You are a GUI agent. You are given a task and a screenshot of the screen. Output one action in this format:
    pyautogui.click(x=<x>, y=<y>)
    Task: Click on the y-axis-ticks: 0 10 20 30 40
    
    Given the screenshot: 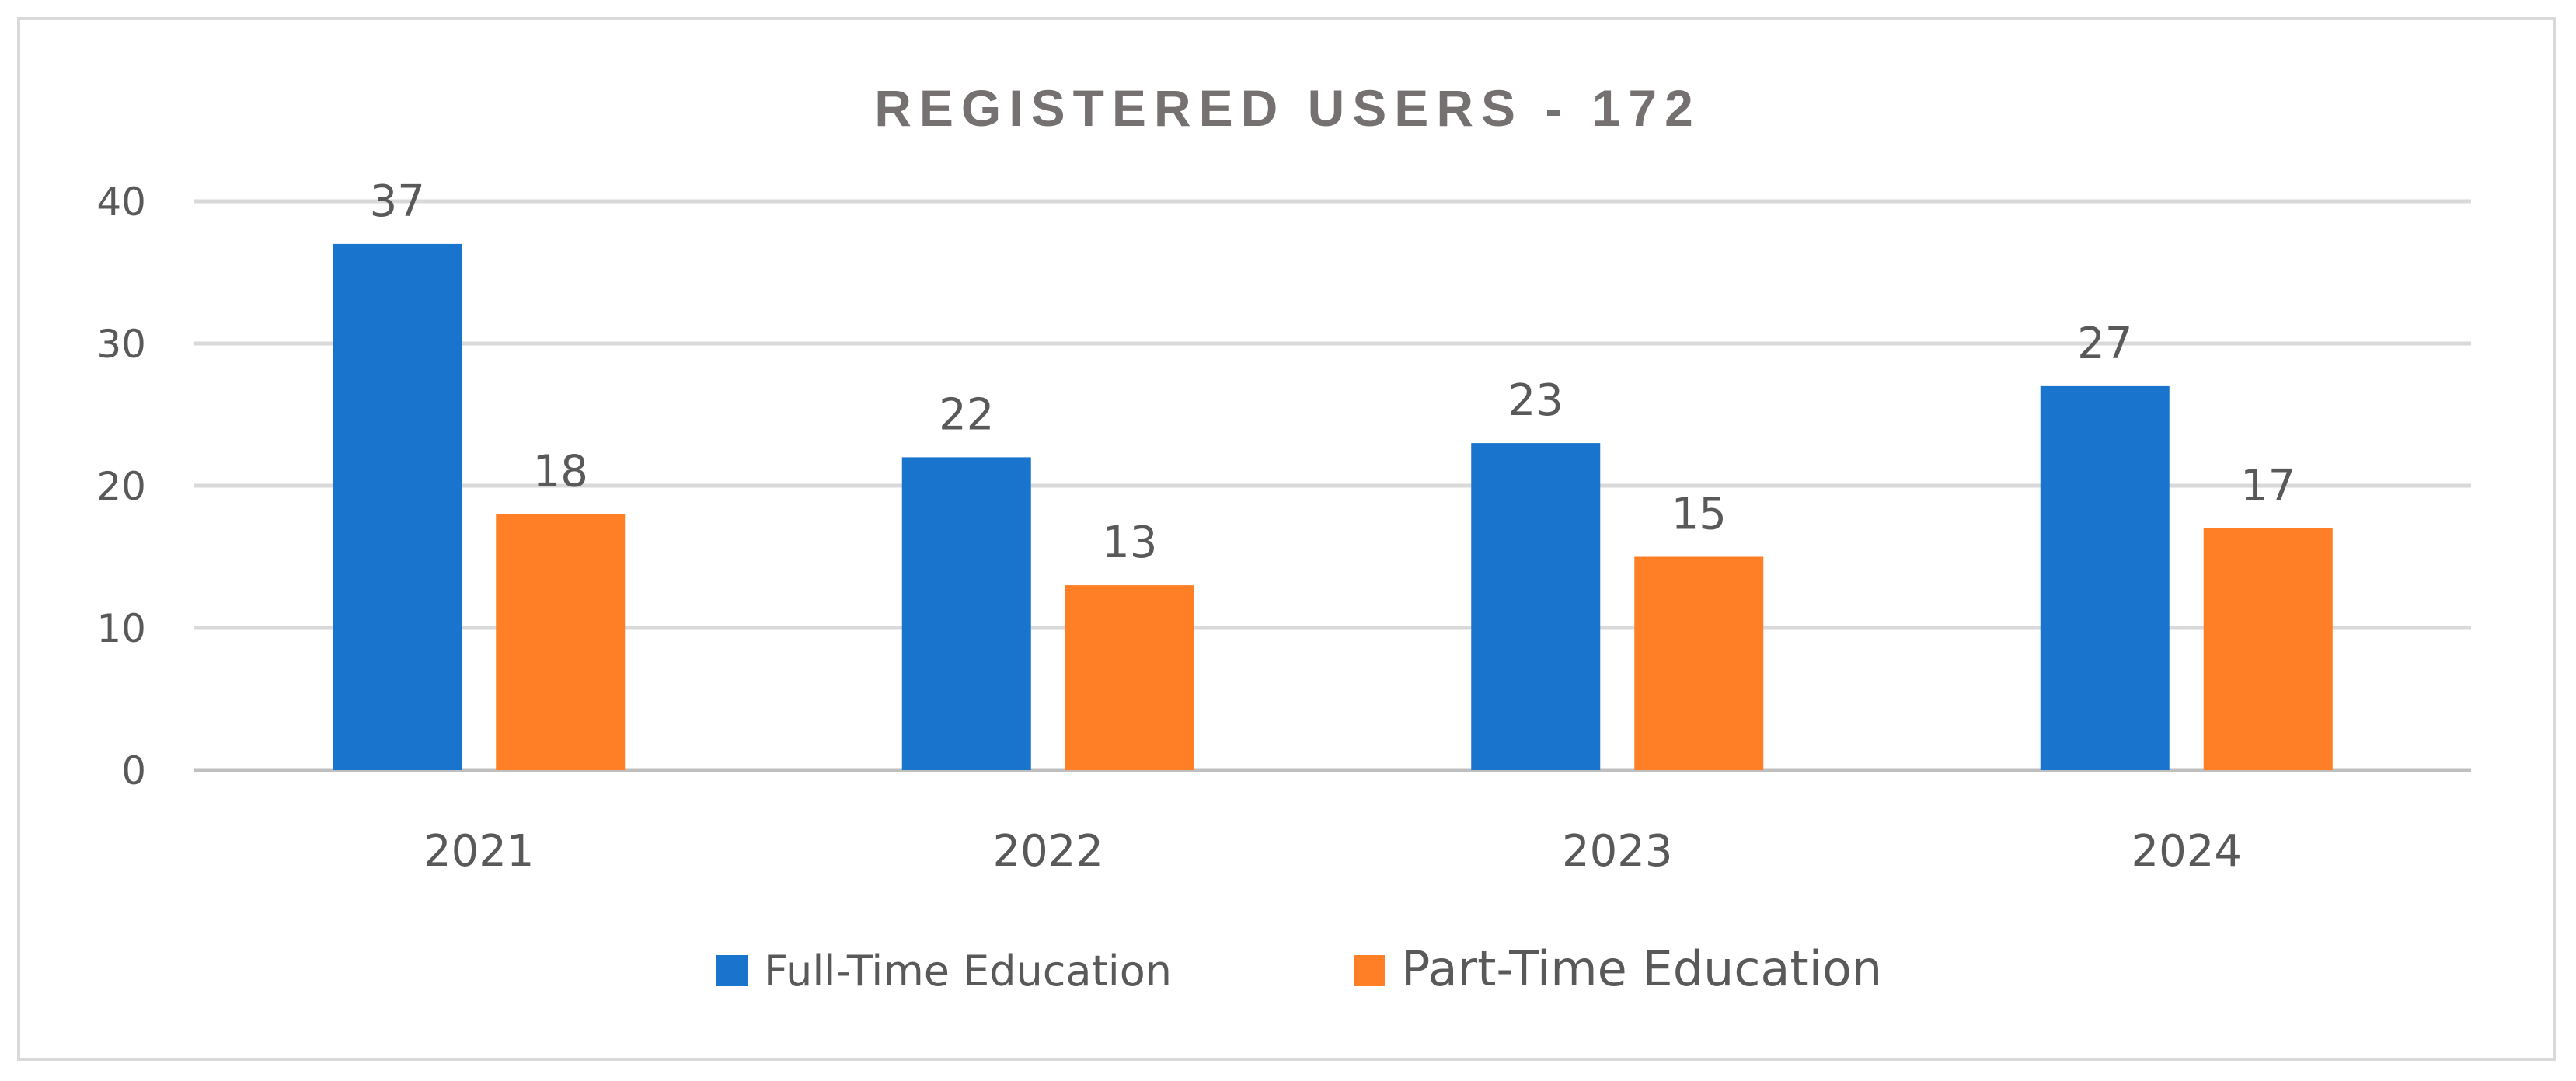 What is the action you would take?
    pyautogui.click(x=121, y=486)
    